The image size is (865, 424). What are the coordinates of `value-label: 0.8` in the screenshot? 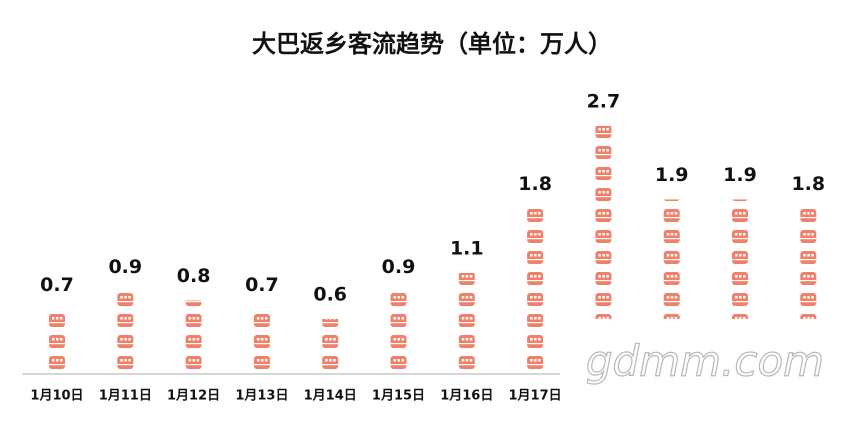 It's located at (194, 276).